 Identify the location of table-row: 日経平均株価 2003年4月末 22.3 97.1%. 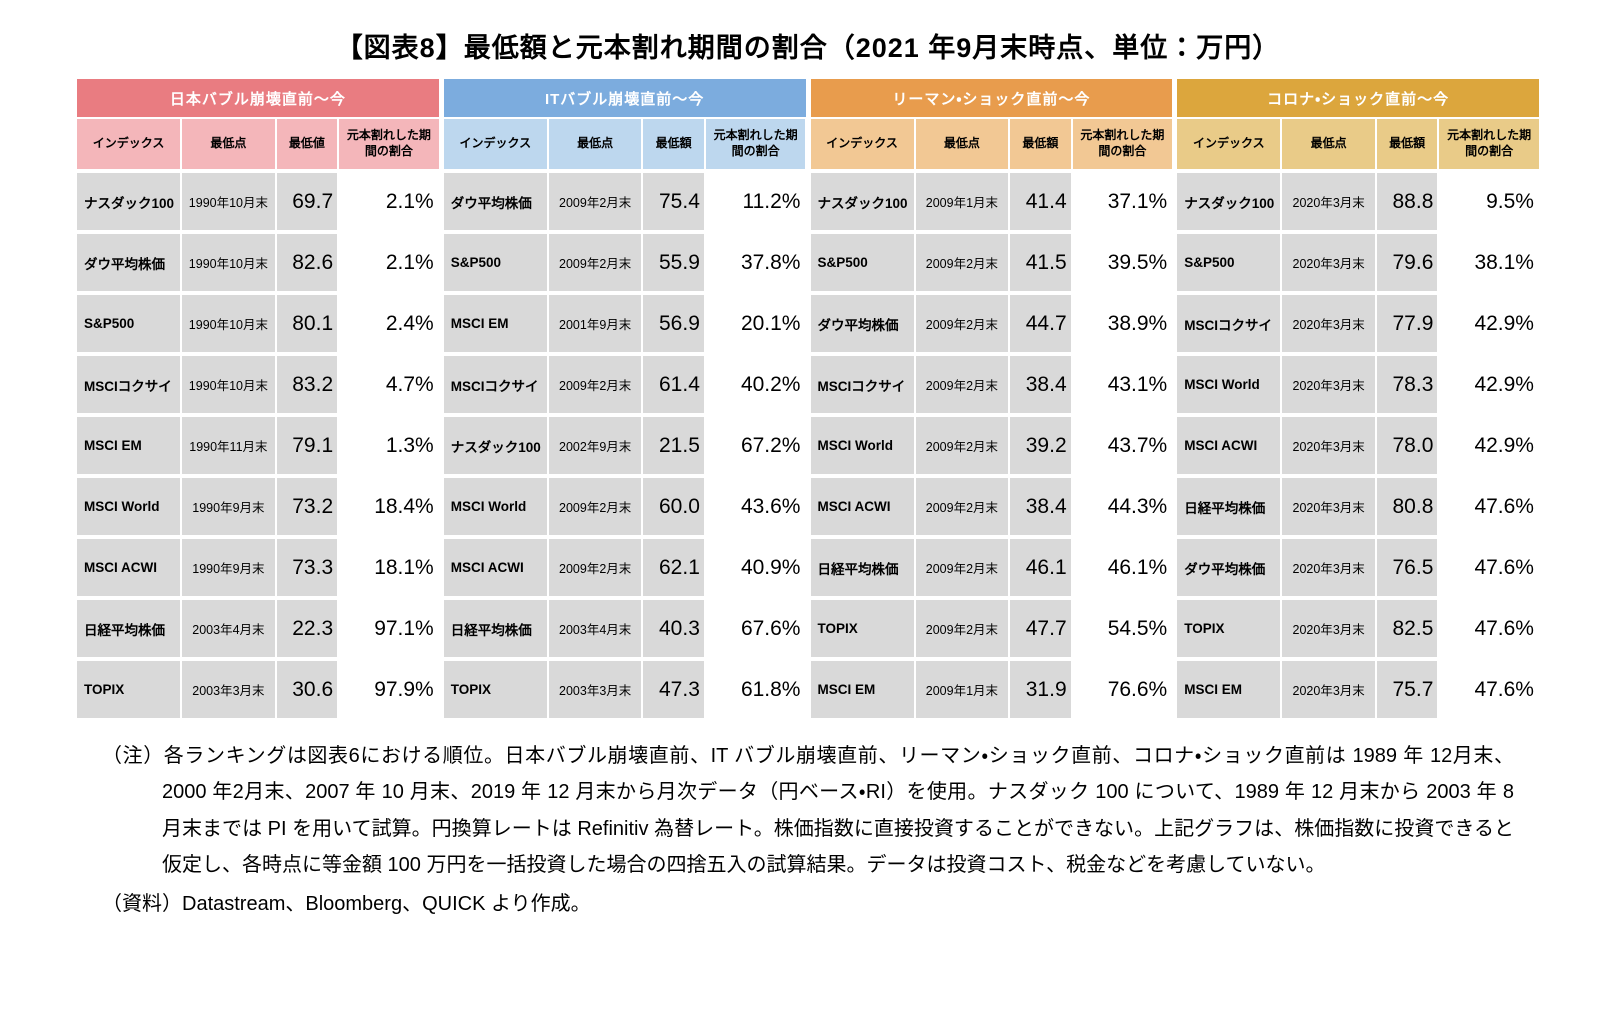
(258, 628).